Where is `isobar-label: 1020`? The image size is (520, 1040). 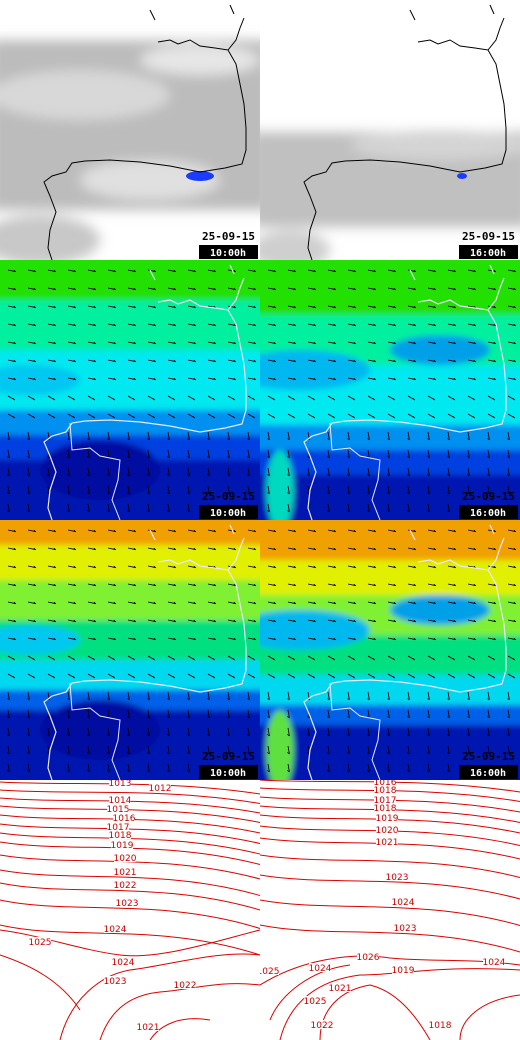
isobar-label: 1020 is located at coordinates (125, 859).